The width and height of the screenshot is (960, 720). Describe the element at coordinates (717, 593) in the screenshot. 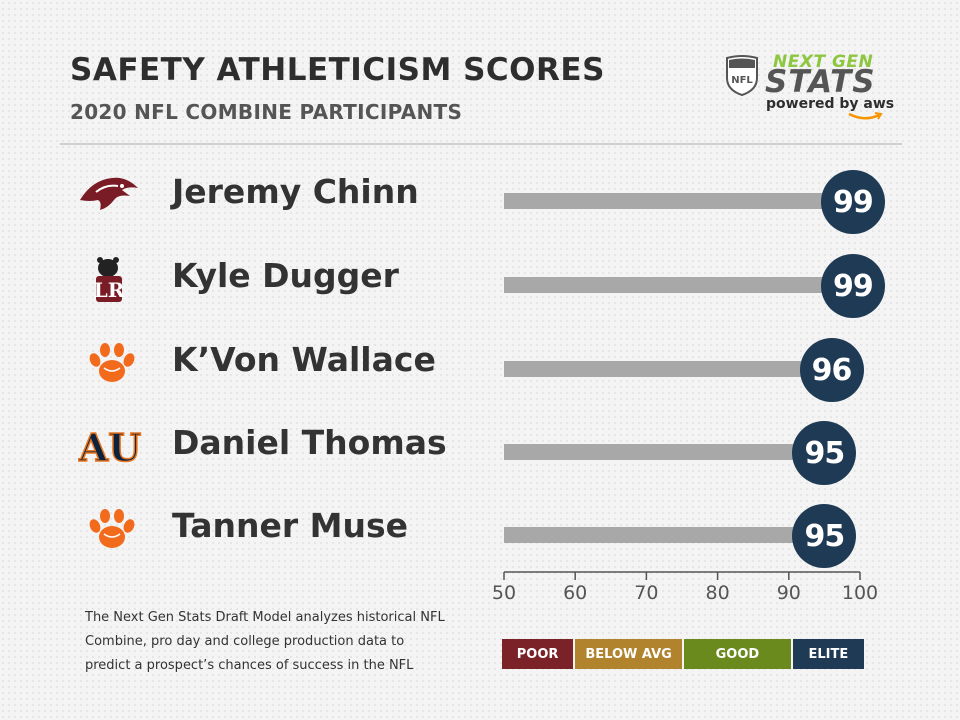

I see `x-axis-tick-label: 80` at that location.